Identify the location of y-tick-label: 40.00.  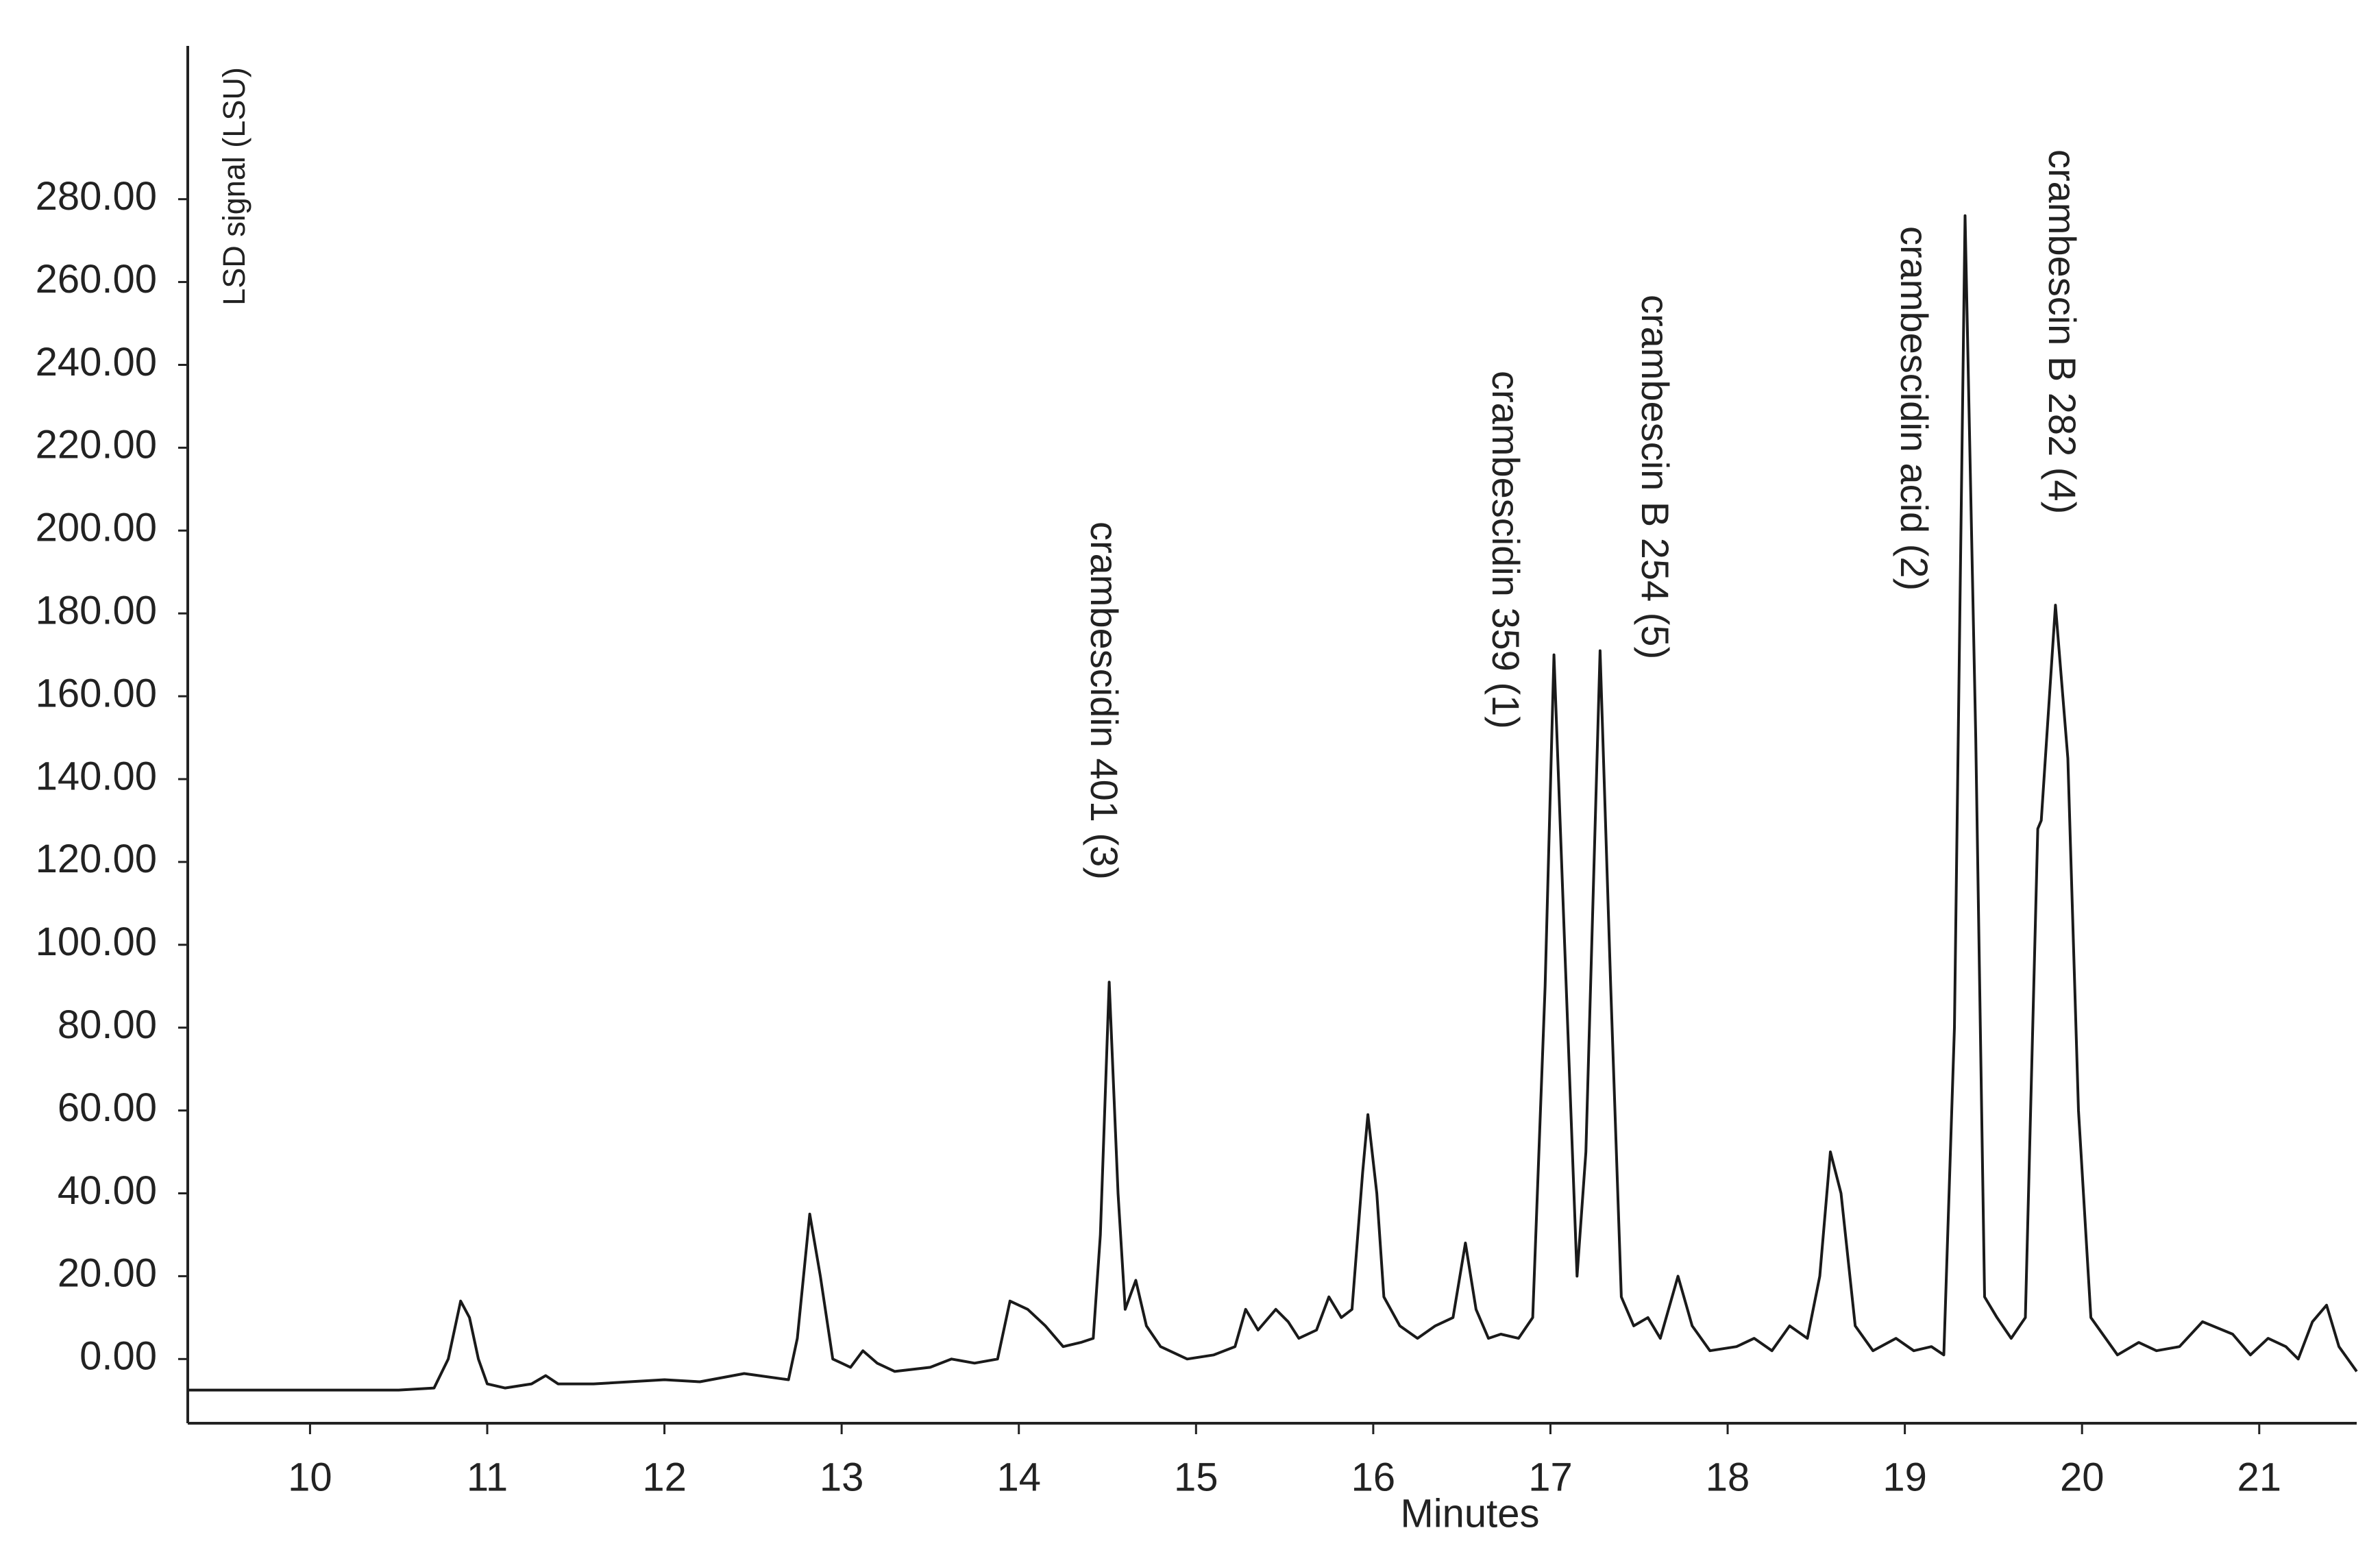
(107, 1190).